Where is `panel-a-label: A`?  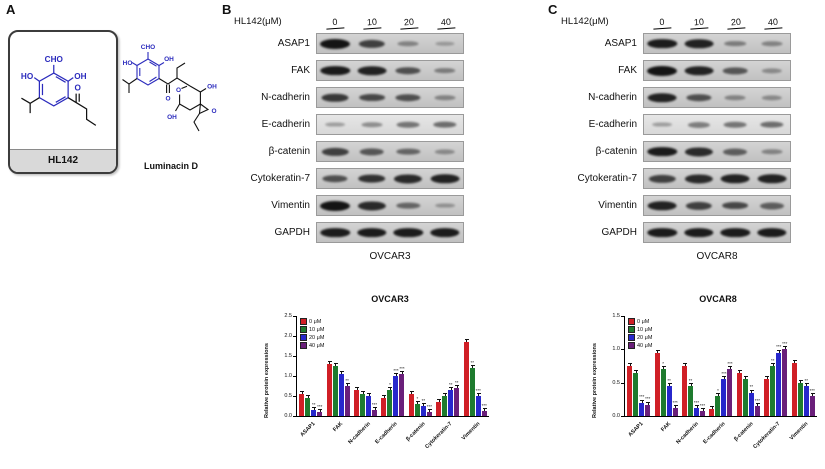
panel-a-label: A is located at coordinates (11, 9).